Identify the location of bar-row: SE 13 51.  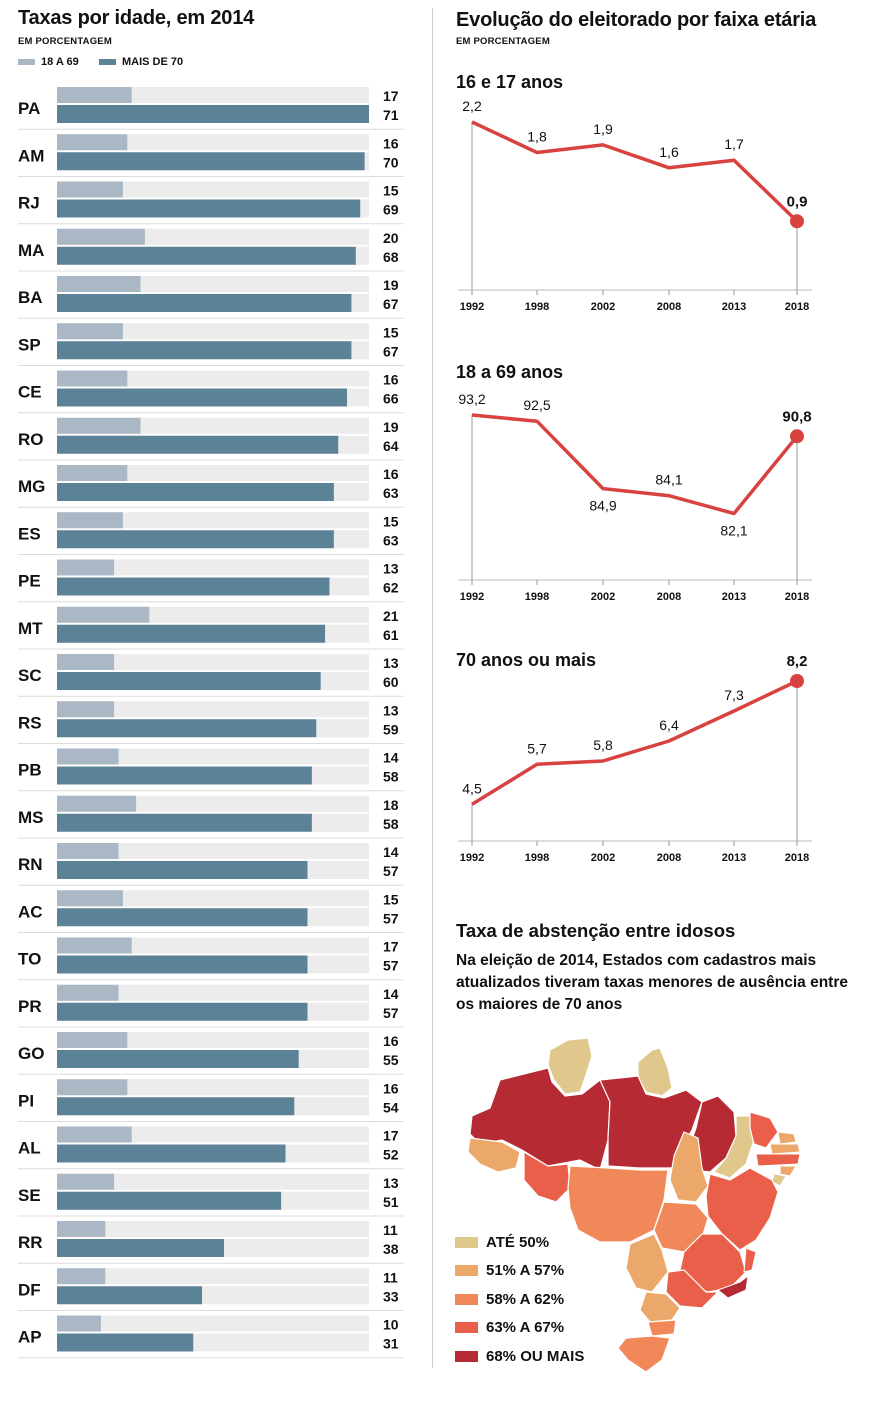
(211, 1195).